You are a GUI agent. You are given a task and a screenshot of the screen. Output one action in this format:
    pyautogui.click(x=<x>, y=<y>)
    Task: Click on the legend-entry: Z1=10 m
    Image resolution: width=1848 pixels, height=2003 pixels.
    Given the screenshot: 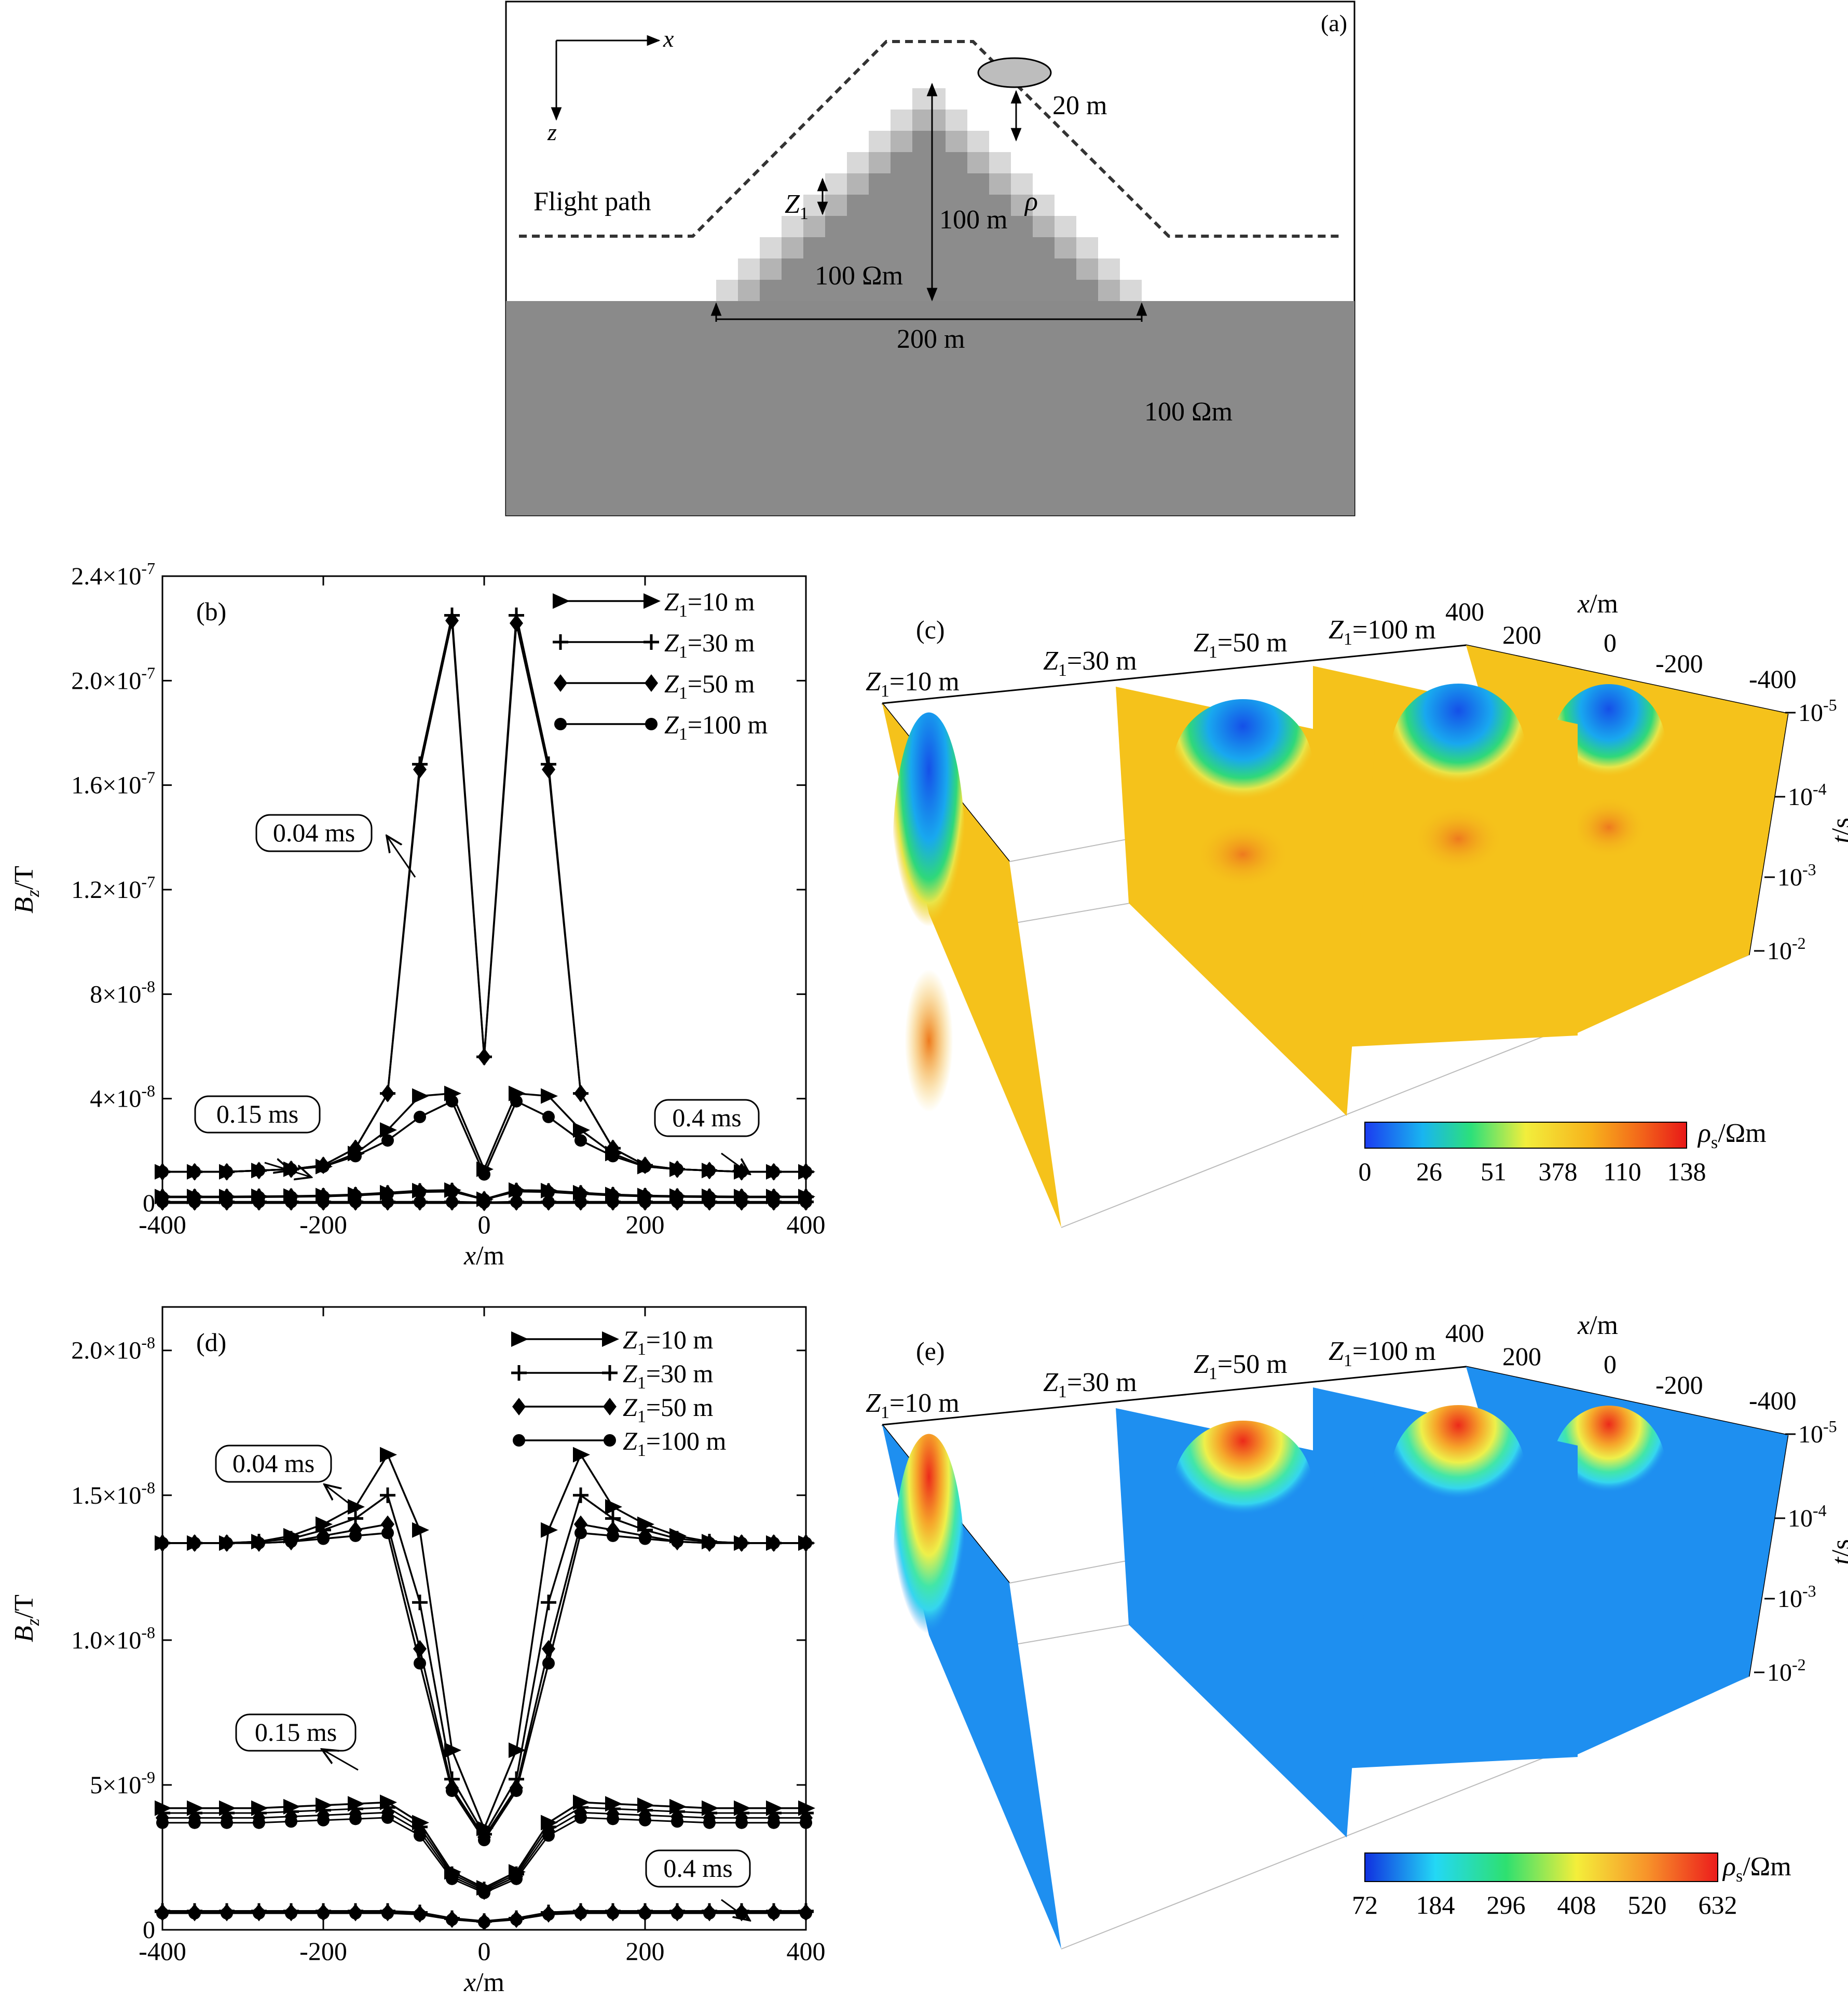 What is the action you would take?
    pyautogui.click(x=612, y=1342)
    